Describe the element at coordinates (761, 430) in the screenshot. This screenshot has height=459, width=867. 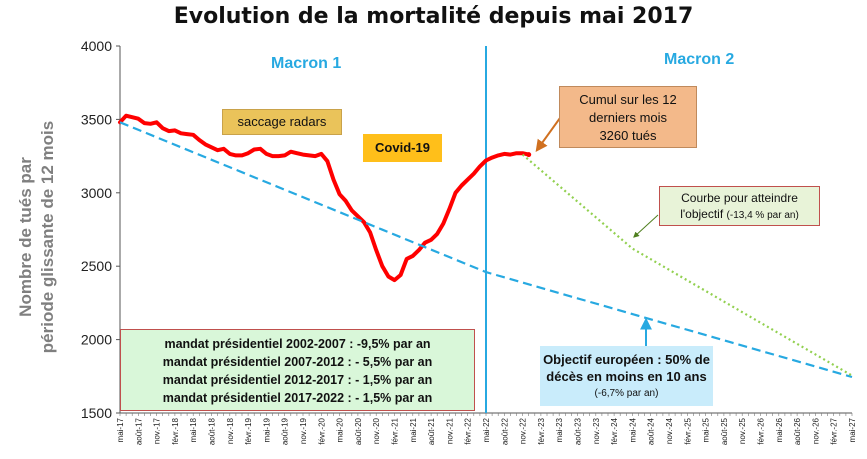
I see `x-tick-label: févr.-26` at that location.